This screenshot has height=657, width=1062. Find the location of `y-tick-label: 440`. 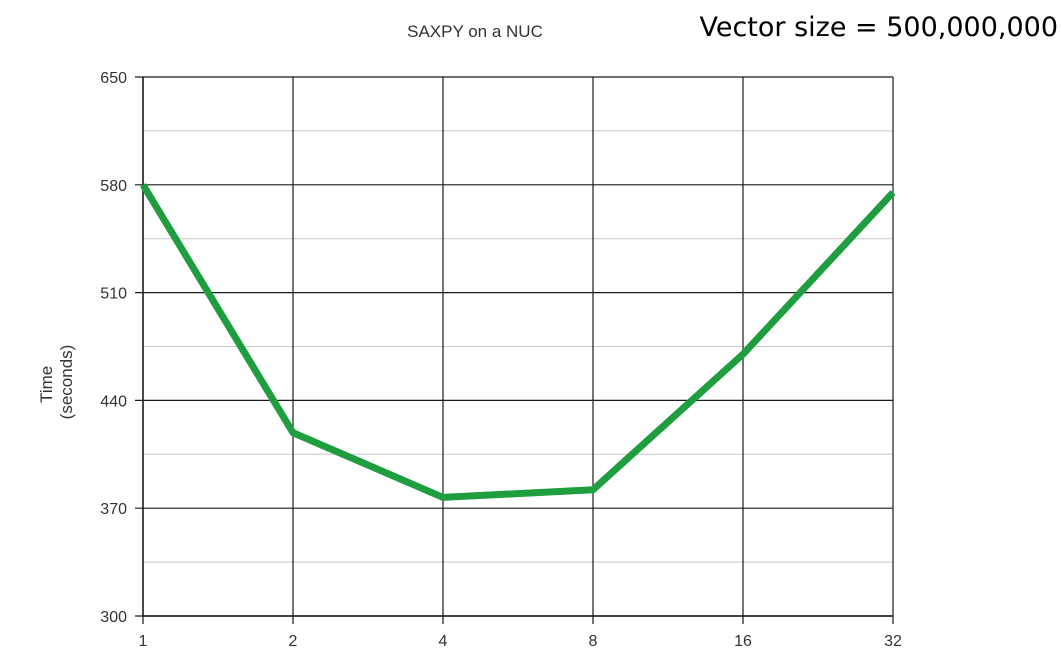

y-tick-label: 440 is located at coordinates (113, 401).